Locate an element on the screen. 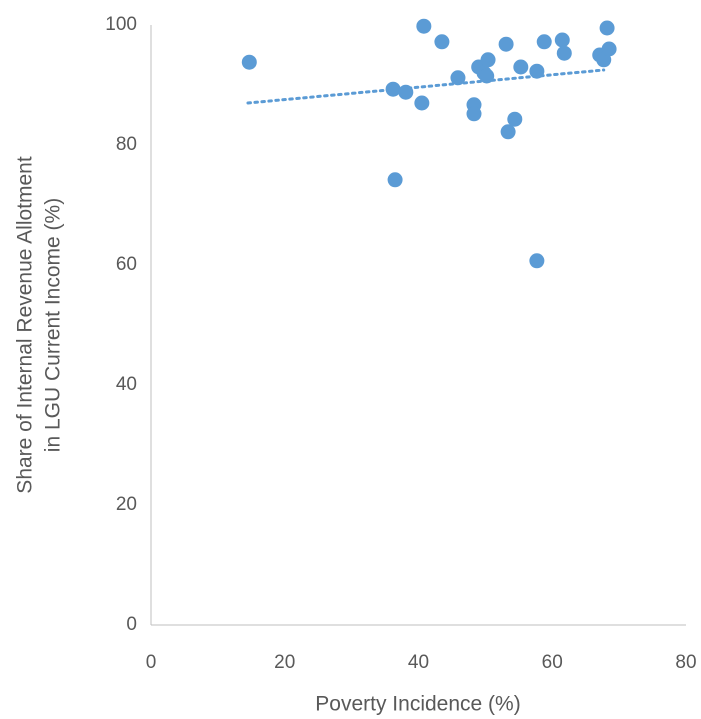 The width and height of the screenshot is (701, 719). y-tick-label: 60 is located at coordinates (126, 264).